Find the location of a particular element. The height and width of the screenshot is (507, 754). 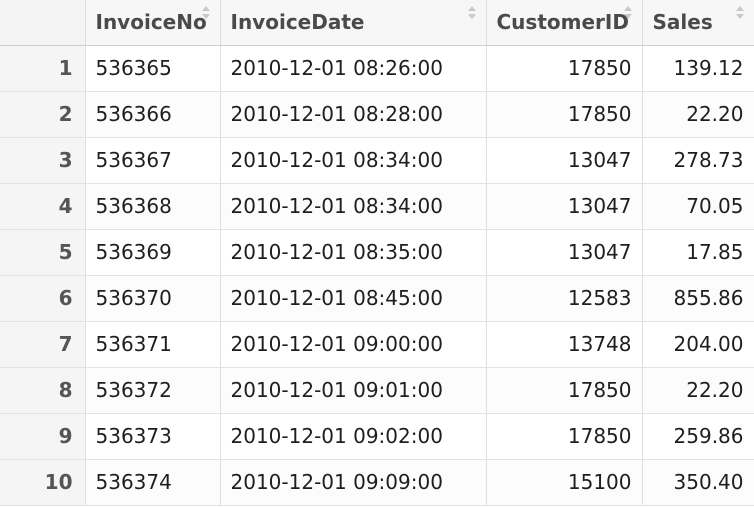

table-header: InvoiceNo InvoiceDate CustomerID Sales is located at coordinates (377, 23).